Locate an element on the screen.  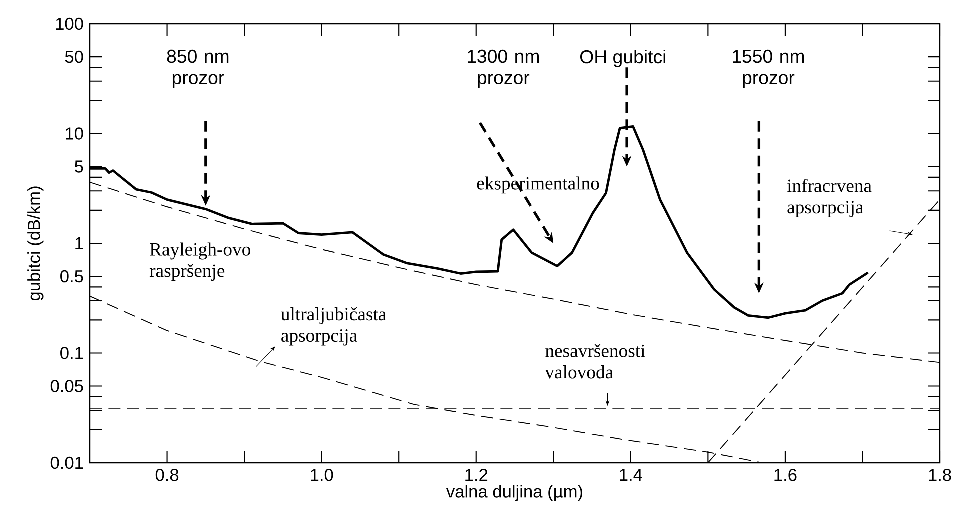
y-tick-label: 5 is located at coordinates (79, 166).